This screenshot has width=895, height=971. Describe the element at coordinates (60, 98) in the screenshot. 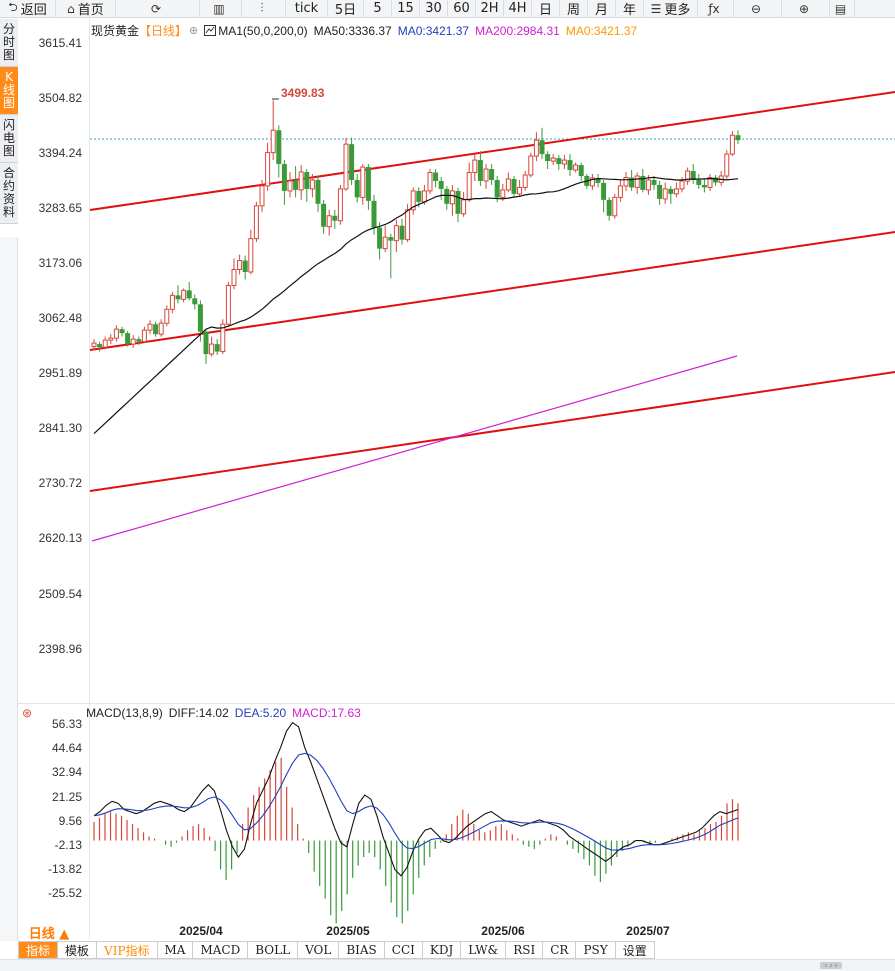

I see `price-axis-label: 3504.82` at that location.